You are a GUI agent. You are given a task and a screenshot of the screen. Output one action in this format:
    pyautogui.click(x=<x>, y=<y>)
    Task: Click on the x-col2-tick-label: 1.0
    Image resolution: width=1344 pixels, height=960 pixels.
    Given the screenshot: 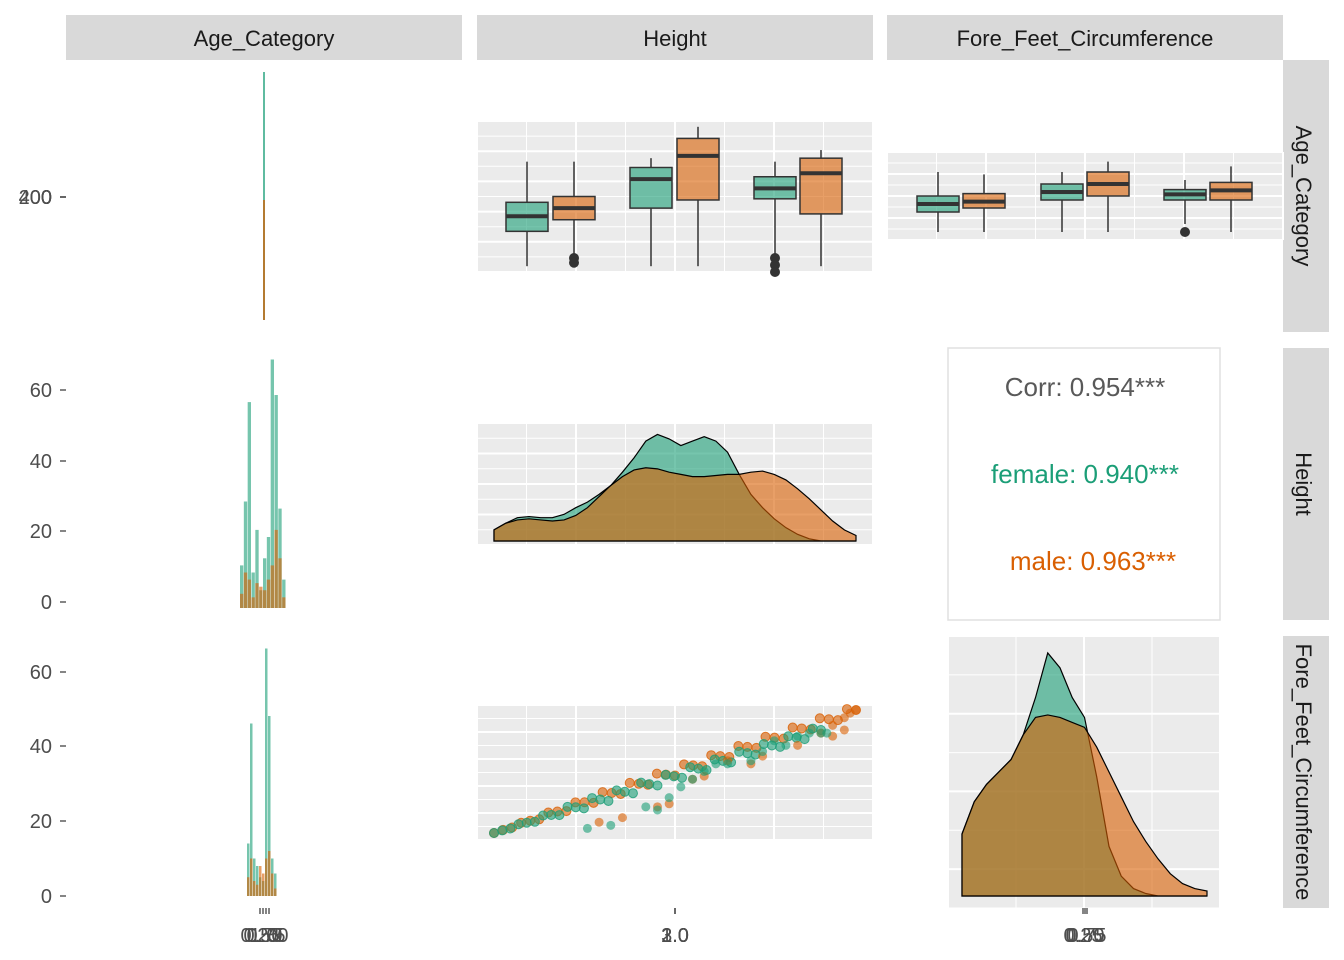 What is the action you would take?
    pyautogui.click(x=675, y=936)
    